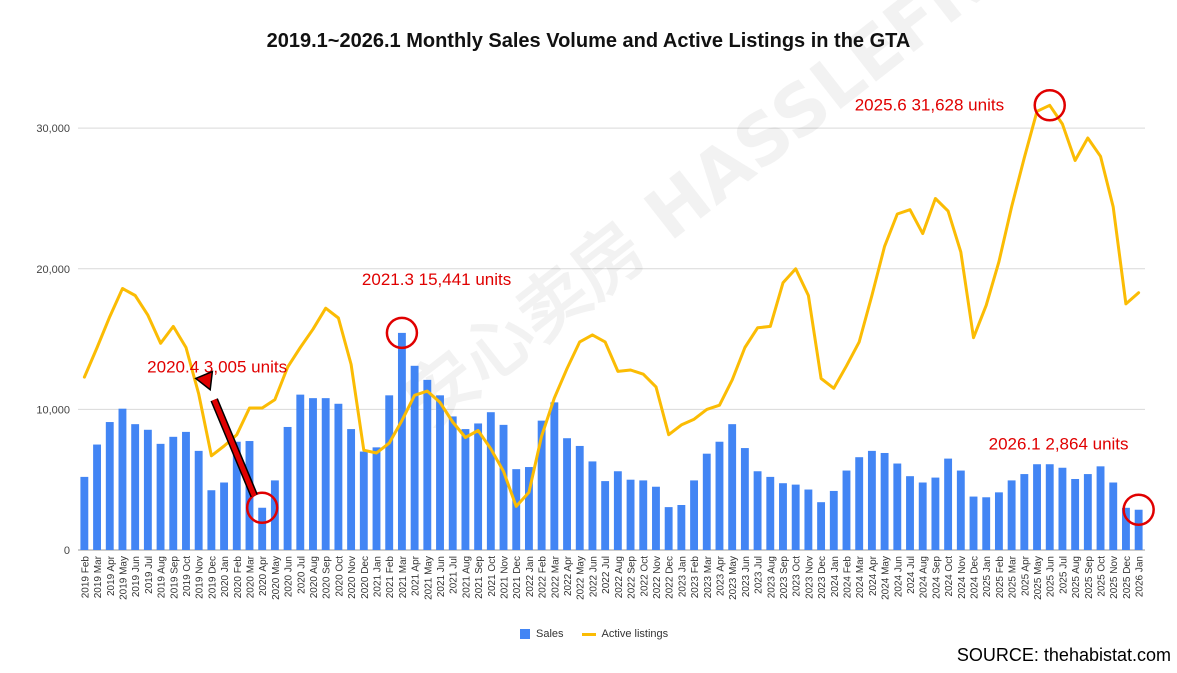 The image size is (1177, 673). What do you see at coordinates (1127, 577) in the screenshot?
I see `x-tick-label: 2025 Dec` at bounding box center [1127, 577].